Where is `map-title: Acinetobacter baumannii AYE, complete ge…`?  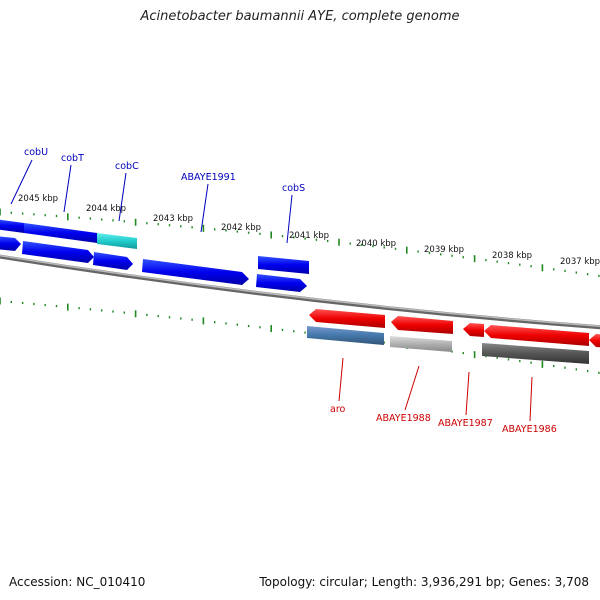
map-title: Acinetobacter baumannii AYE, complete ge… is located at coordinates (300, 16).